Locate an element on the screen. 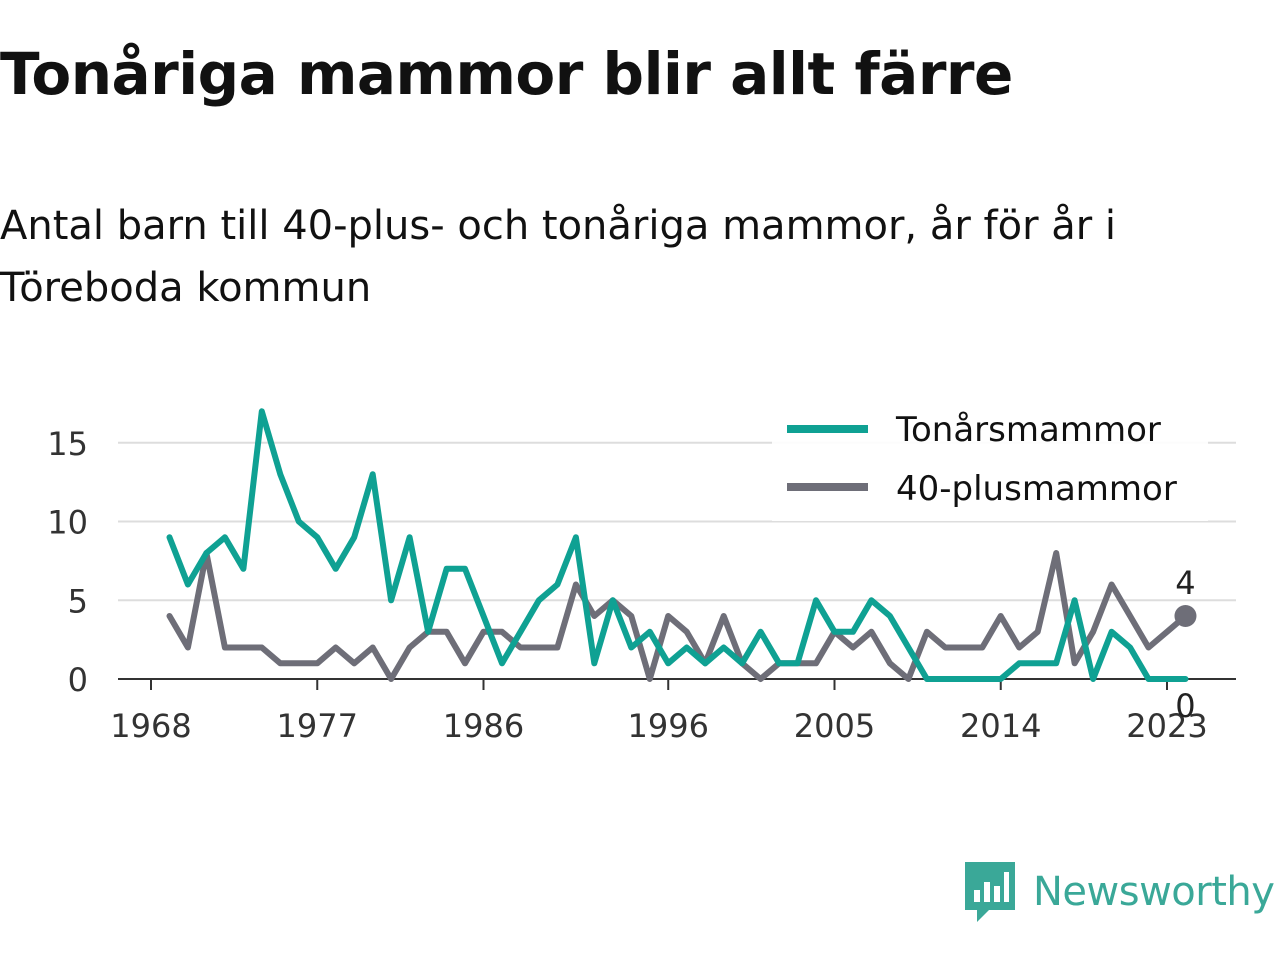  legend-background is located at coordinates (990, 462).